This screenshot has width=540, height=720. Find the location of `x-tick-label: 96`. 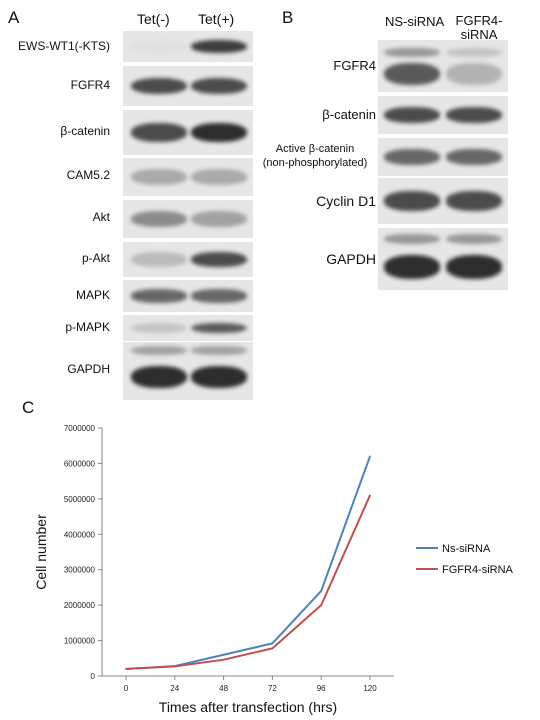

x-tick-label: 96 is located at coordinates (321, 688).